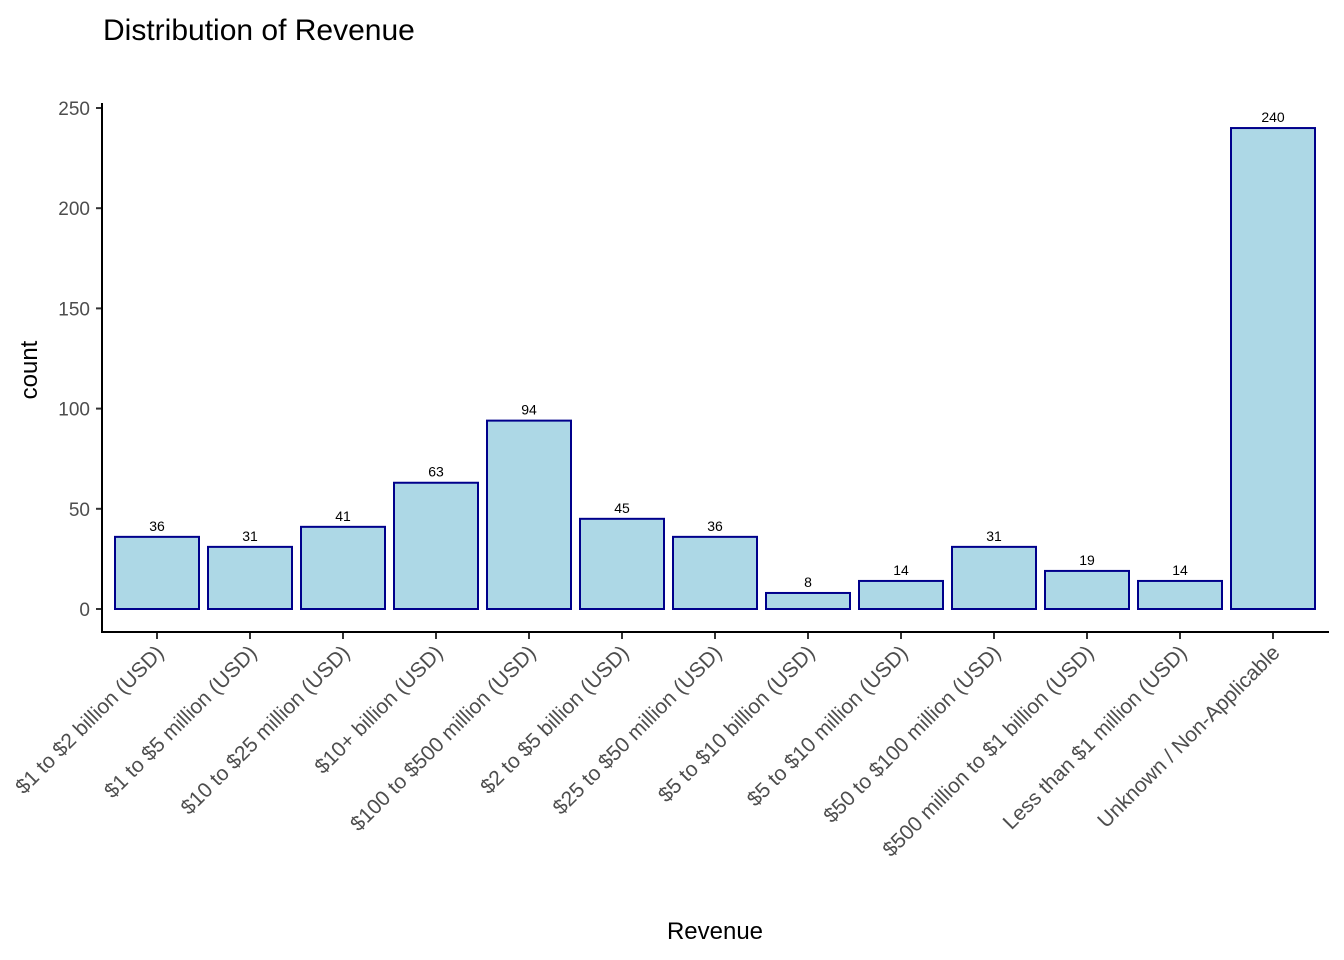 The height and width of the screenshot is (960, 1344). What do you see at coordinates (715, 931) in the screenshot?
I see `x-axis-title: Revenue` at bounding box center [715, 931].